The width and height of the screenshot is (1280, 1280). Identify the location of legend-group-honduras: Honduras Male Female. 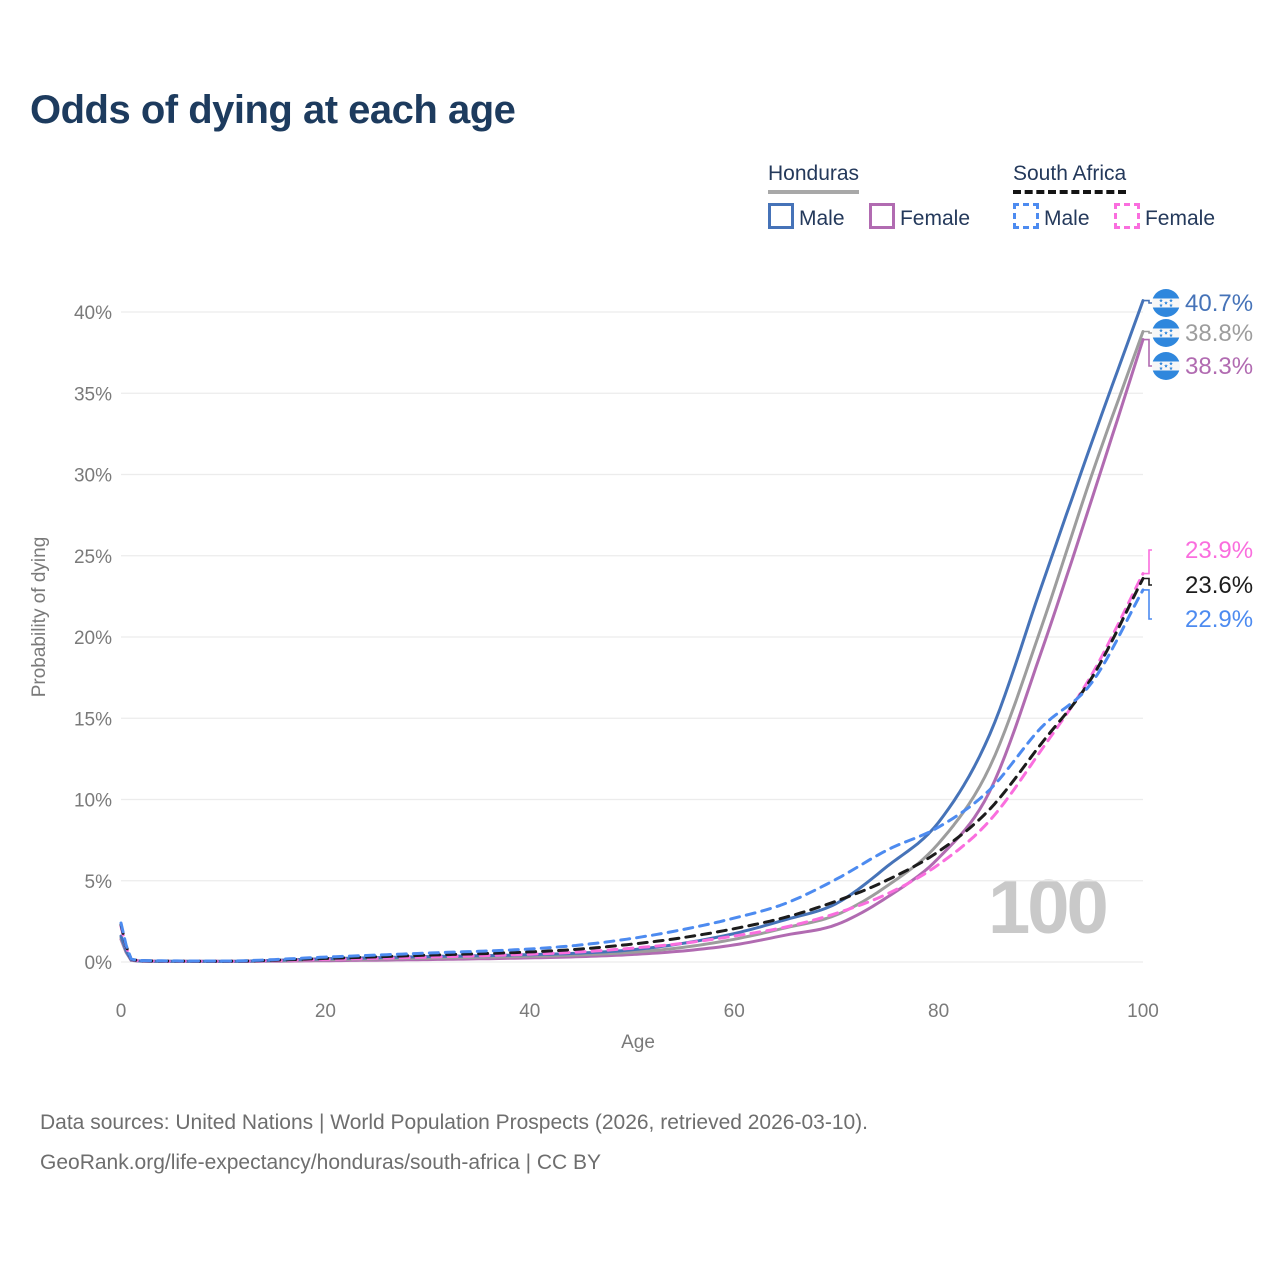
(879, 196).